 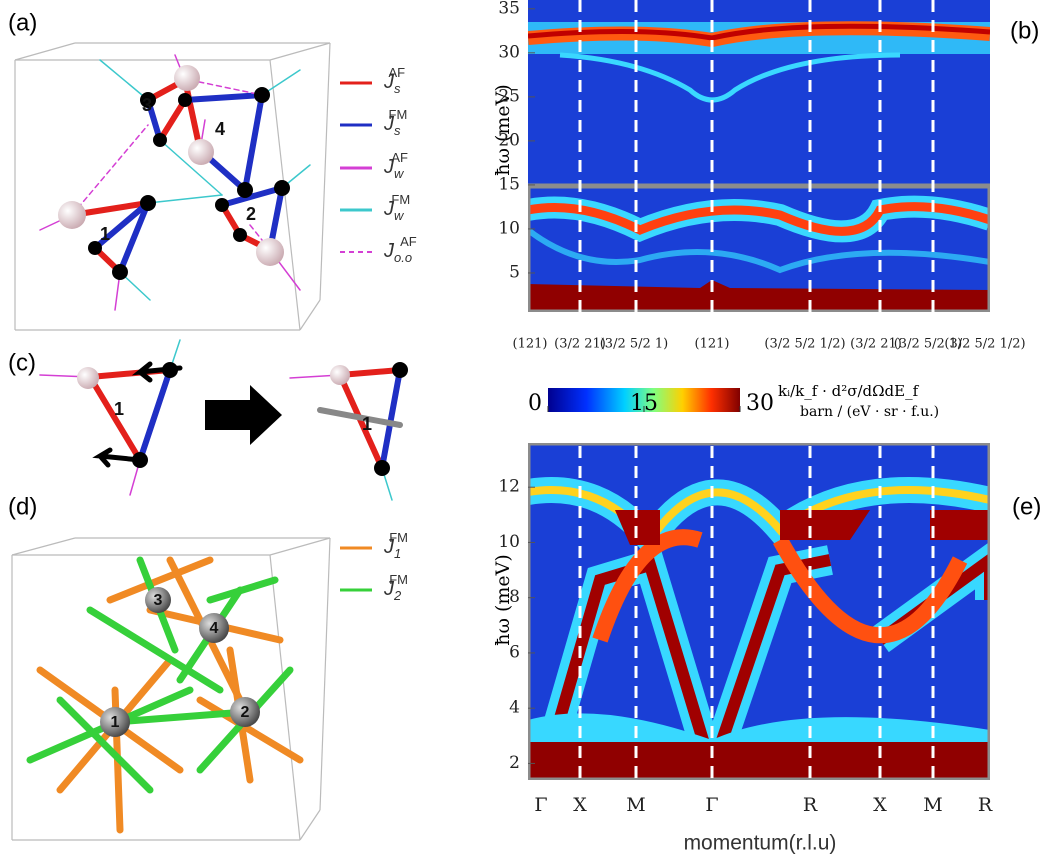 What do you see at coordinates (514, 708) in the screenshot?
I see `y-tick-label: 4` at bounding box center [514, 708].